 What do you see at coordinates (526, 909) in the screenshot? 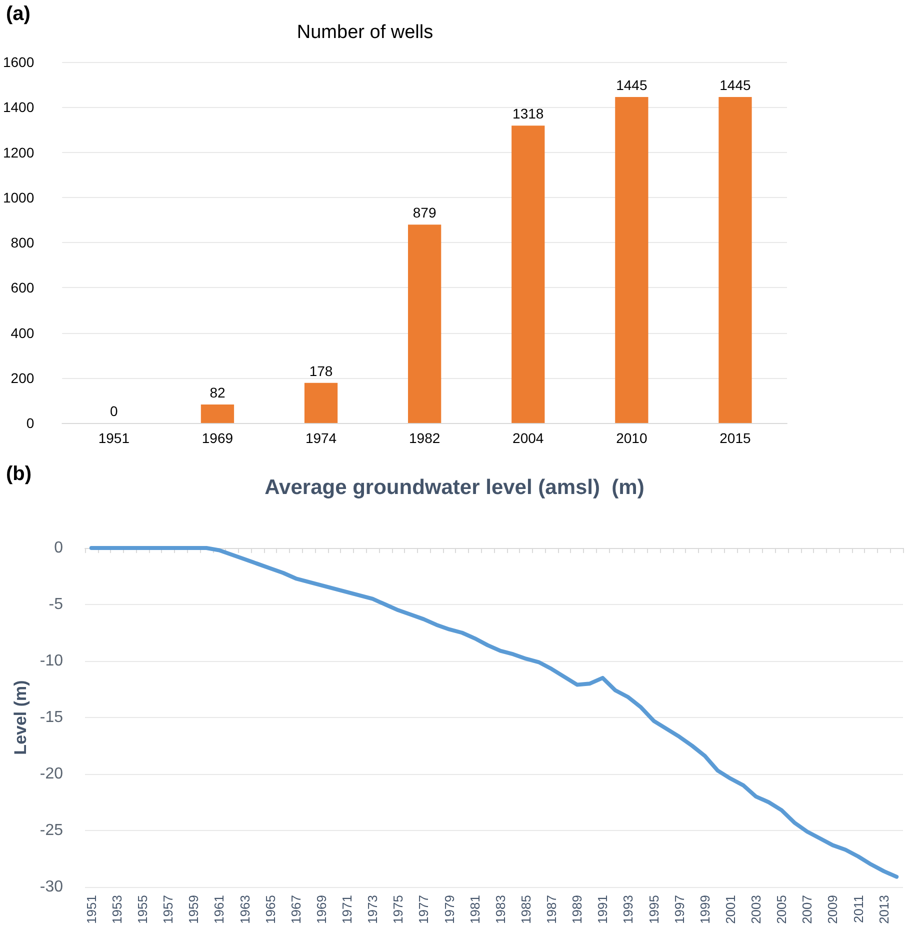
I see `x-tick-label: 1985` at bounding box center [526, 909].